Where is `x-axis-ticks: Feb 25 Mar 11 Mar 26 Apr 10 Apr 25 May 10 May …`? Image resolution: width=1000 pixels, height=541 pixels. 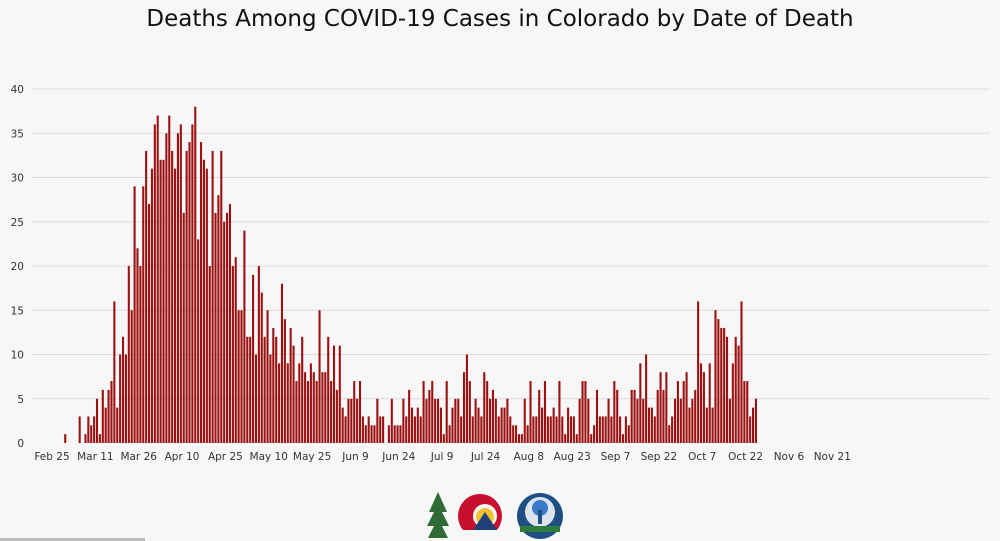
x-axis-ticks: Feb 25 Mar 11 Mar 26 Apr 10 Apr 25 May 10 May … is located at coordinates (442, 457).